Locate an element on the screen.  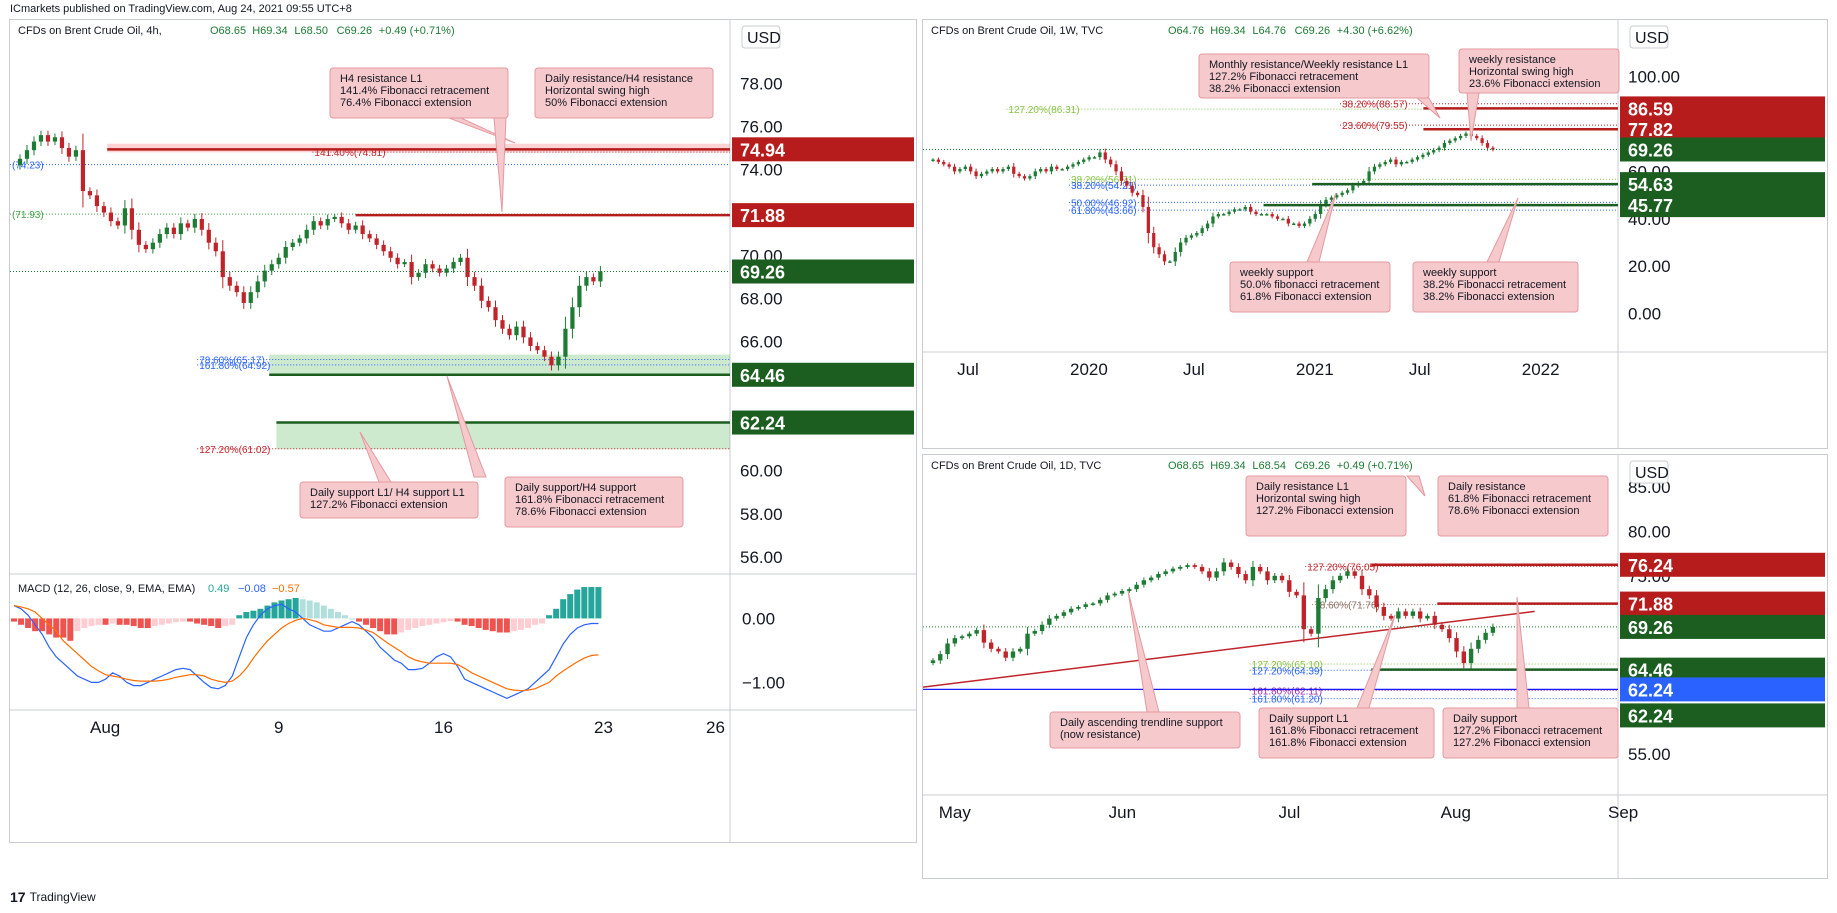
daily-currency-label: USD is located at coordinates (1652, 473).